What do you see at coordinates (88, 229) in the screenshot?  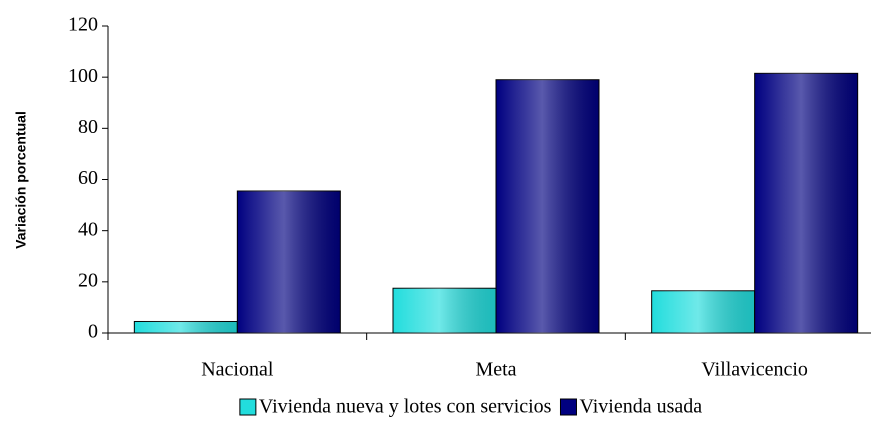 I see `y-tick-label: 40` at bounding box center [88, 229].